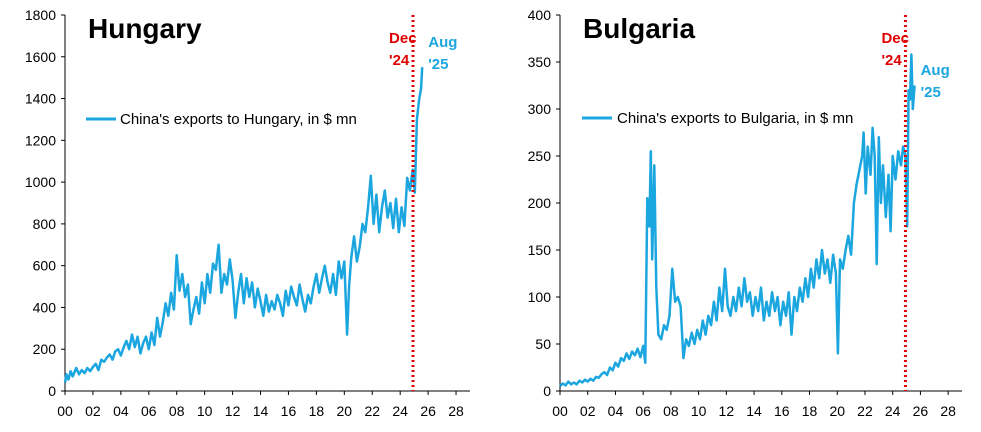 This screenshot has height=432, width=981. What do you see at coordinates (540, 297) in the screenshot?
I see `y-tick-label: 100` at bounding box center [540, 297].